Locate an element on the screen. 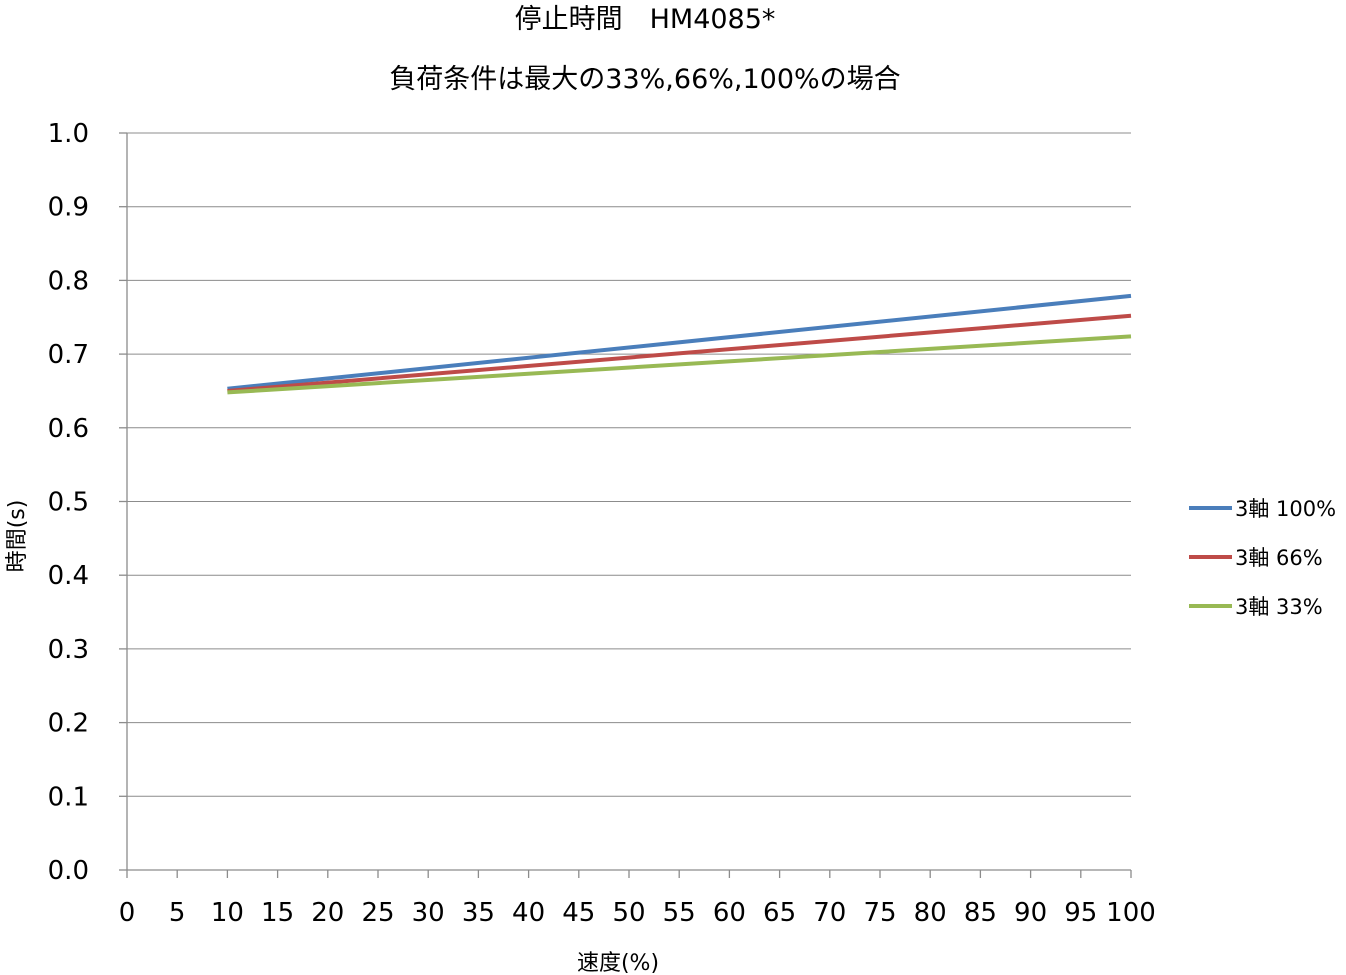 The image size is (1346, 975). series-lines is located at coordinates (679, 344).